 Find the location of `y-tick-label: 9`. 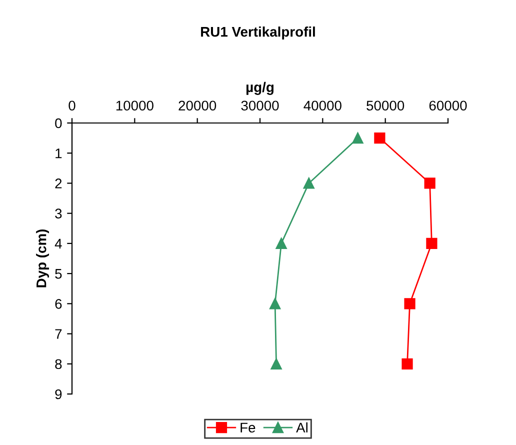

y-tick-label: 9 is located at coordinates (58, 394).